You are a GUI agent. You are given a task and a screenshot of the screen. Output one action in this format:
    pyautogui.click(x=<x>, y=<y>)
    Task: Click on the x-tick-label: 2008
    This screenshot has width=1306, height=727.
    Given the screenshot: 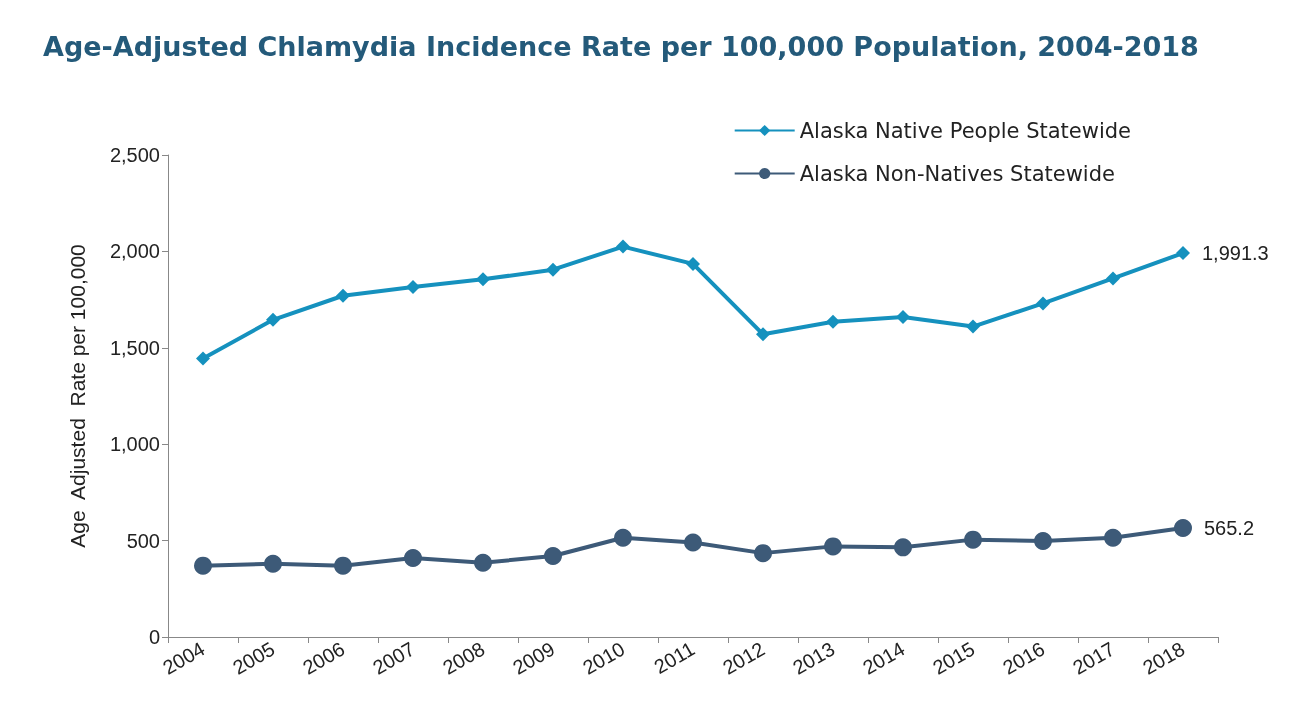 What is the action you would take?
    pyautogui.click(x=463, y=658)
    